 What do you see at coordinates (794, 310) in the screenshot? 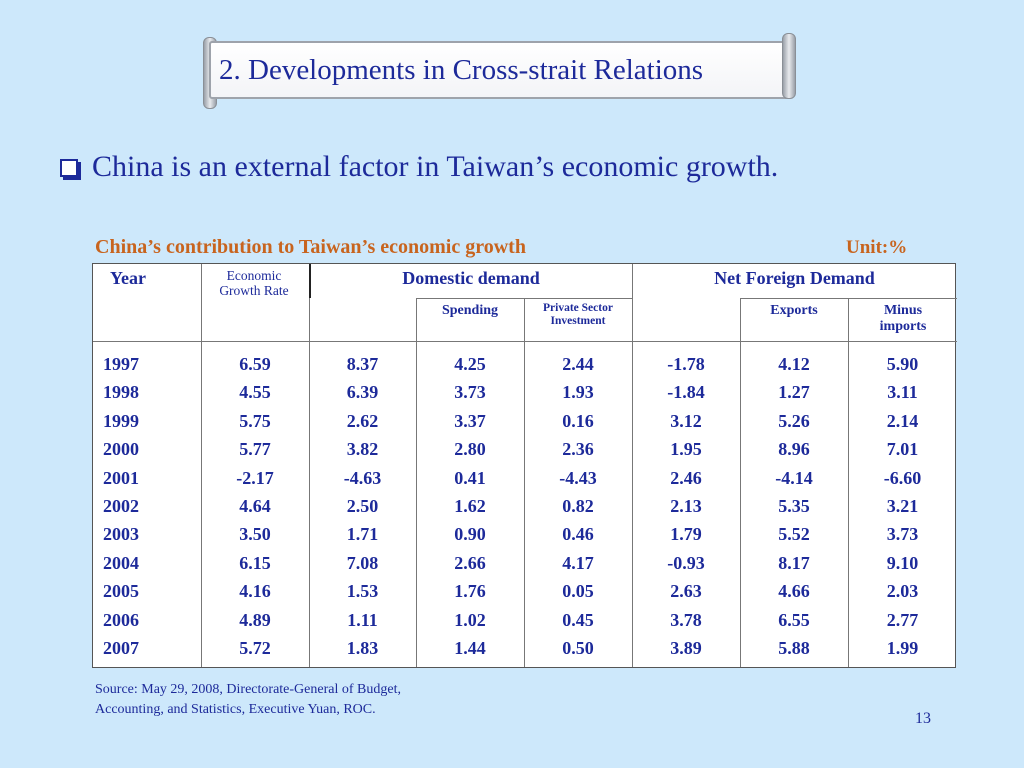
I see `header-exports: Exports` at bounding box center [794, 310].